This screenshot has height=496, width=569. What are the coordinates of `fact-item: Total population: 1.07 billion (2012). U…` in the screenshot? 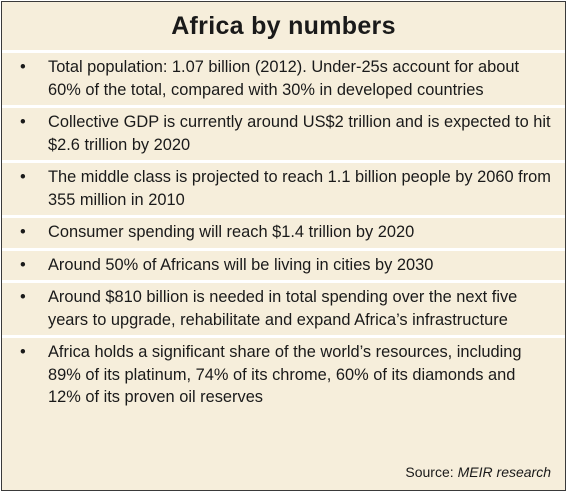 It's located at (283, 77).